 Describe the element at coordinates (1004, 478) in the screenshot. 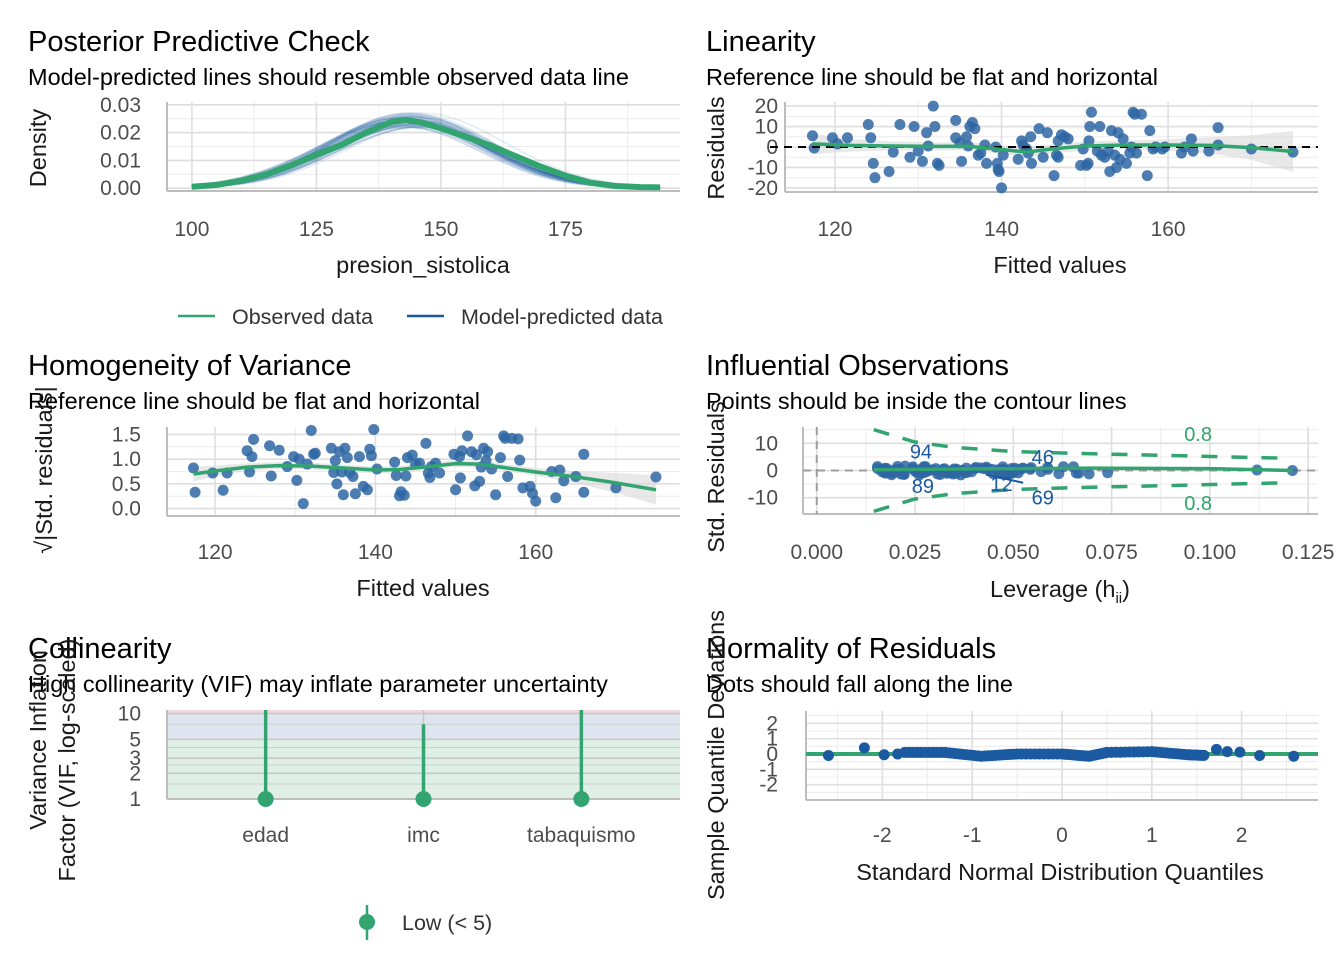

I see `label-connector` at that location.